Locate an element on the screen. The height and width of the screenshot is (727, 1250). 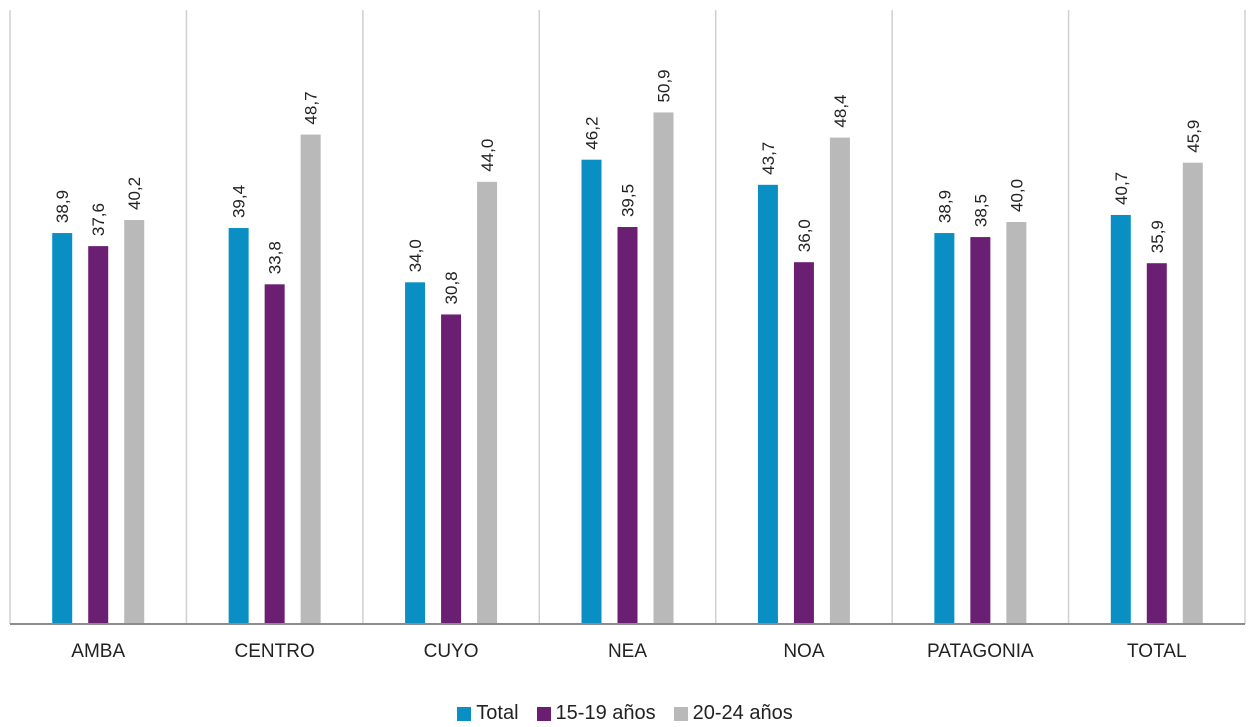
data-label: 38,5 is located at coordinates (980, 210).